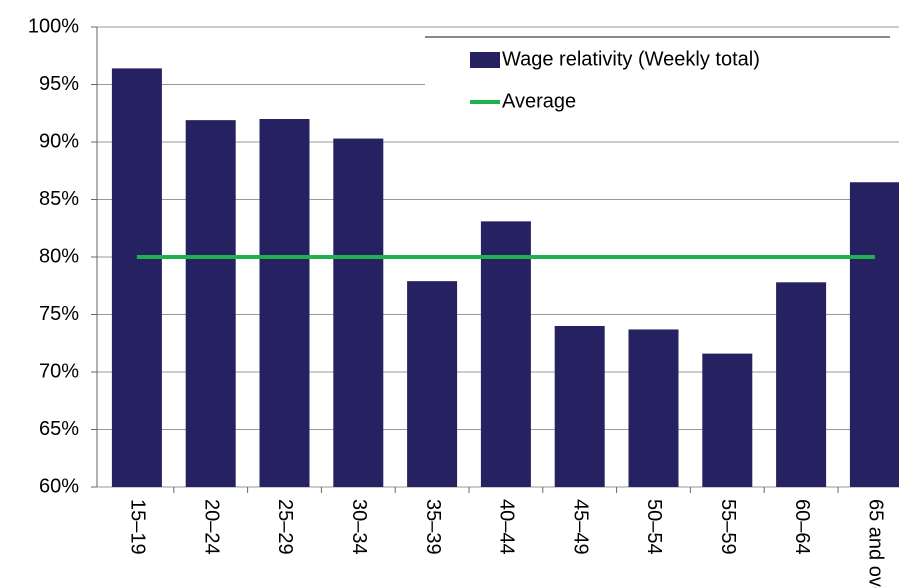 This screenshot has width=899, height=588. Describe the element at coordinates (211, 527) in the screenshot. I see `x-tick-label: 20–24` at that location.